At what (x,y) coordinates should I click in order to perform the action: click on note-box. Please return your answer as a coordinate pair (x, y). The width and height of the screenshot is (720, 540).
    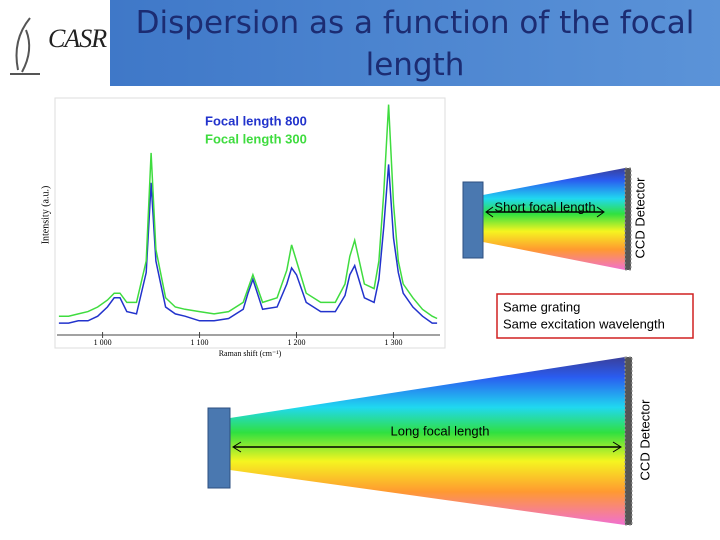
    Looking at the image, I should click on (595, 316).